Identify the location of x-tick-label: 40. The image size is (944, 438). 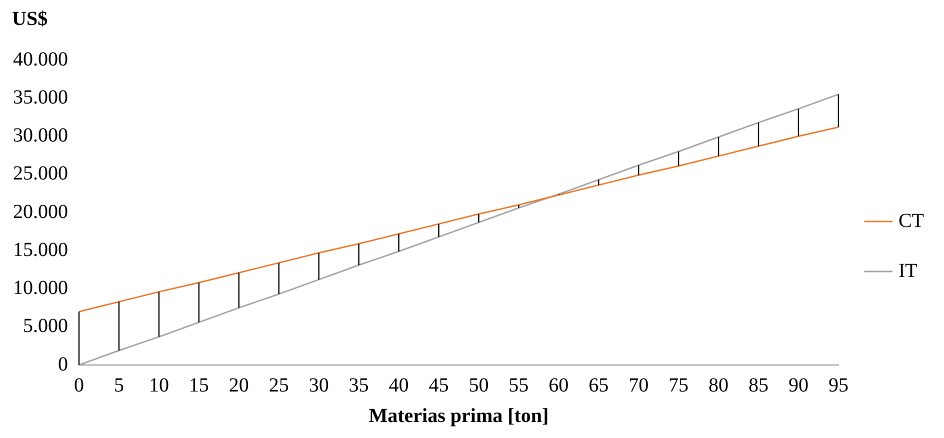
(398, 385).